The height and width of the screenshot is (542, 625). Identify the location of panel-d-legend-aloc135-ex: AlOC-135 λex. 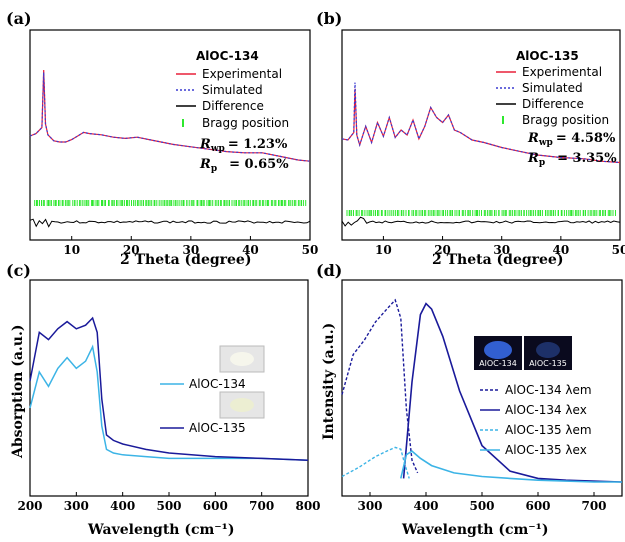
(546, 450).